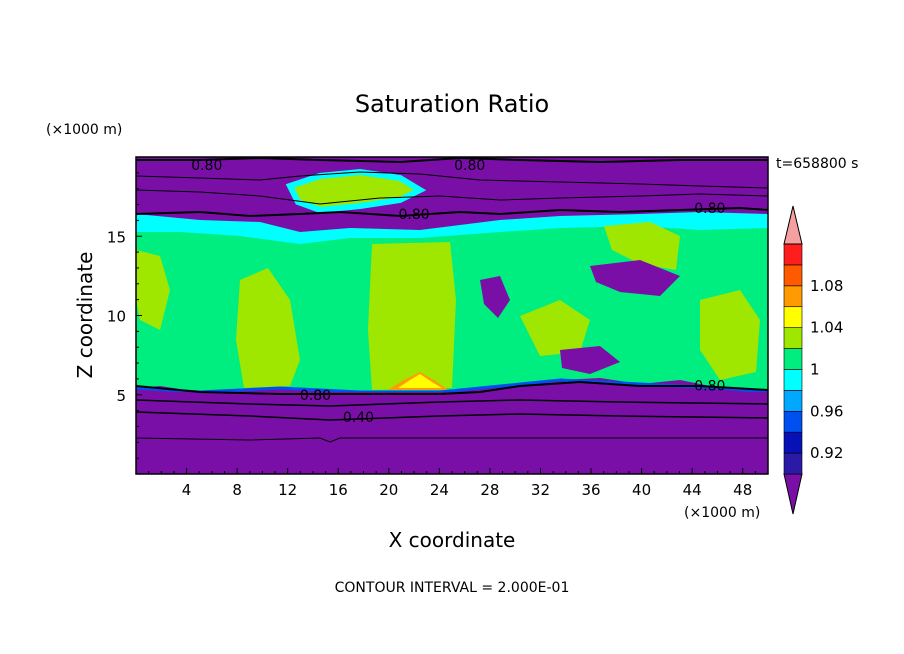 The image size is (904, 654). What do you see at coordinates (85, 315) in the screenshot?
I see `y-axis-label: Z coordinate` at bounding box center [85, 315].